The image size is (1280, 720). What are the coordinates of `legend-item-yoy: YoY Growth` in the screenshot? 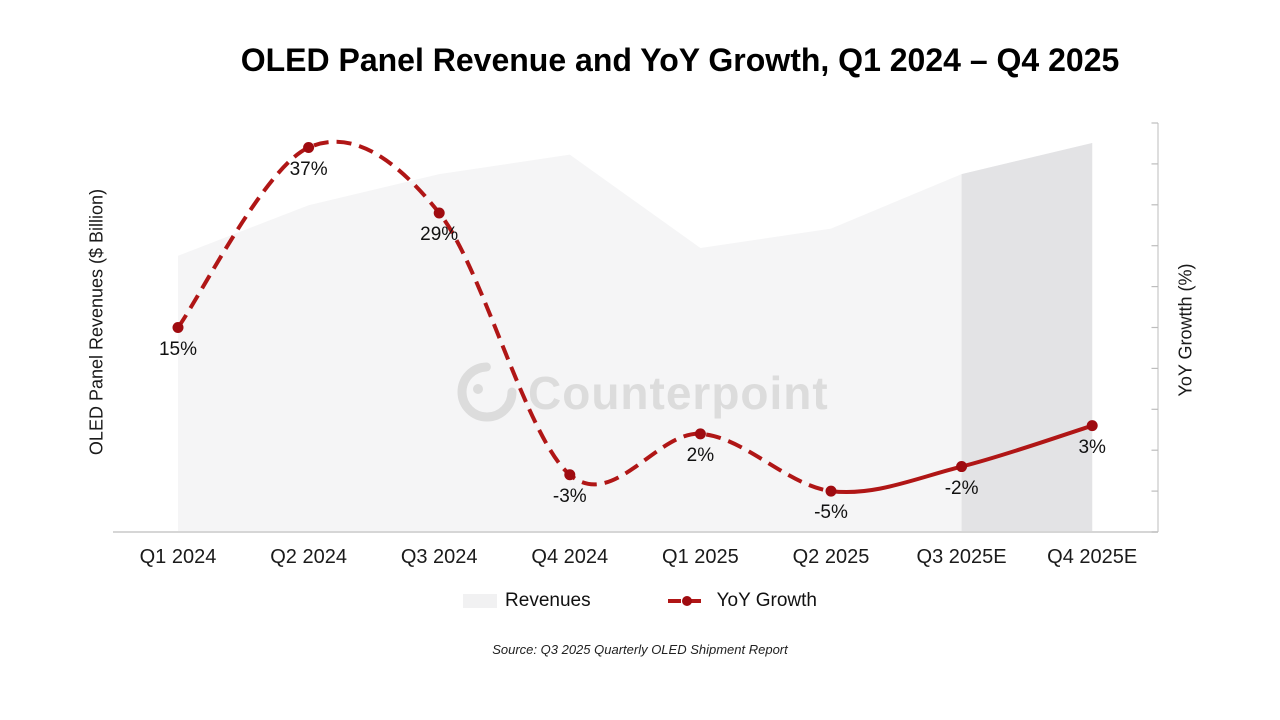 It's located at (742, 601).